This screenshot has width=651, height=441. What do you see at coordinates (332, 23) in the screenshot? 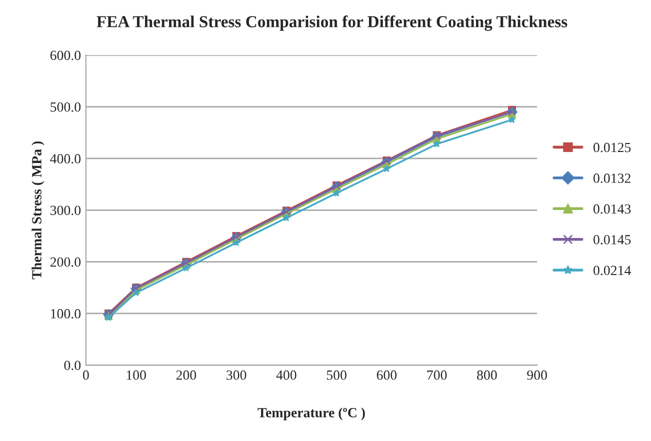
I see `chart-title: FEA Thermal Stress Comparision for Different Coating Thickness` at bounding box center [332, 23].